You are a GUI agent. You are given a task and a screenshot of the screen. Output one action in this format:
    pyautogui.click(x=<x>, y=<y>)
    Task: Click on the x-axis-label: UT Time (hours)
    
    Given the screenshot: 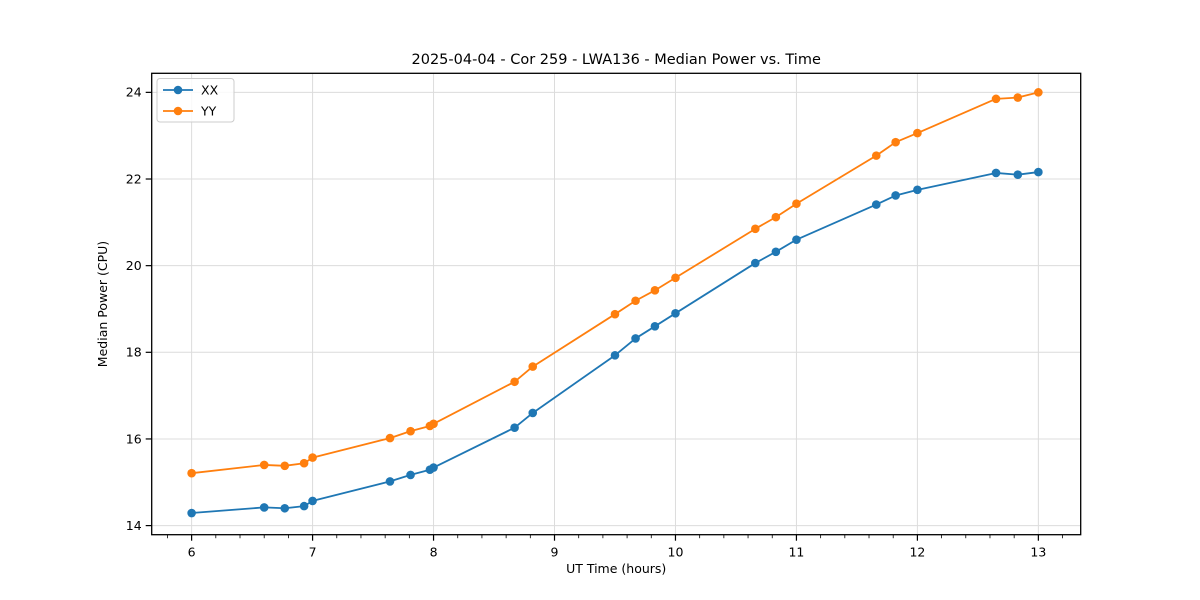 What is the action you would take?
    pyautogui.click(x=616, y=568)
    